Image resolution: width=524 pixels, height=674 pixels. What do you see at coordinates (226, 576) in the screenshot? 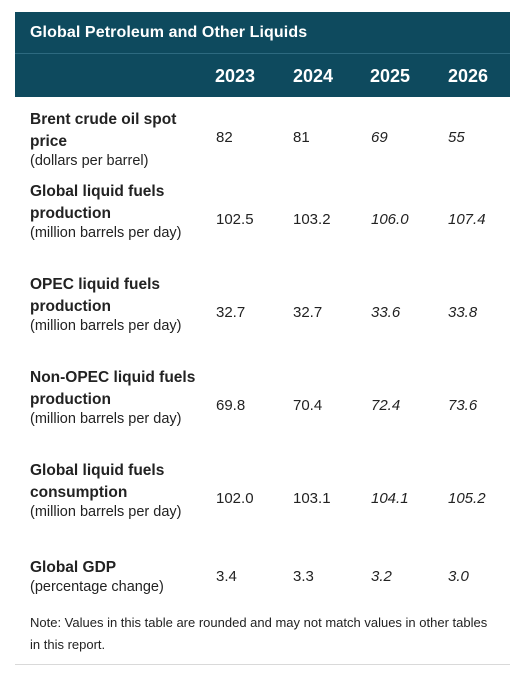
I see `value-2023: 3.4` at bounding box center [226, 576].